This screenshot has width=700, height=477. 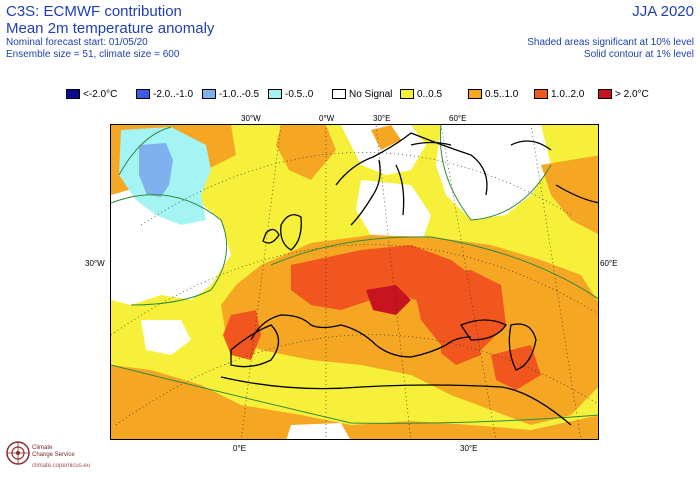 I want to click on legend-item-minus1-minus05: -1.0..-0.5, so click(x=230, y=94).